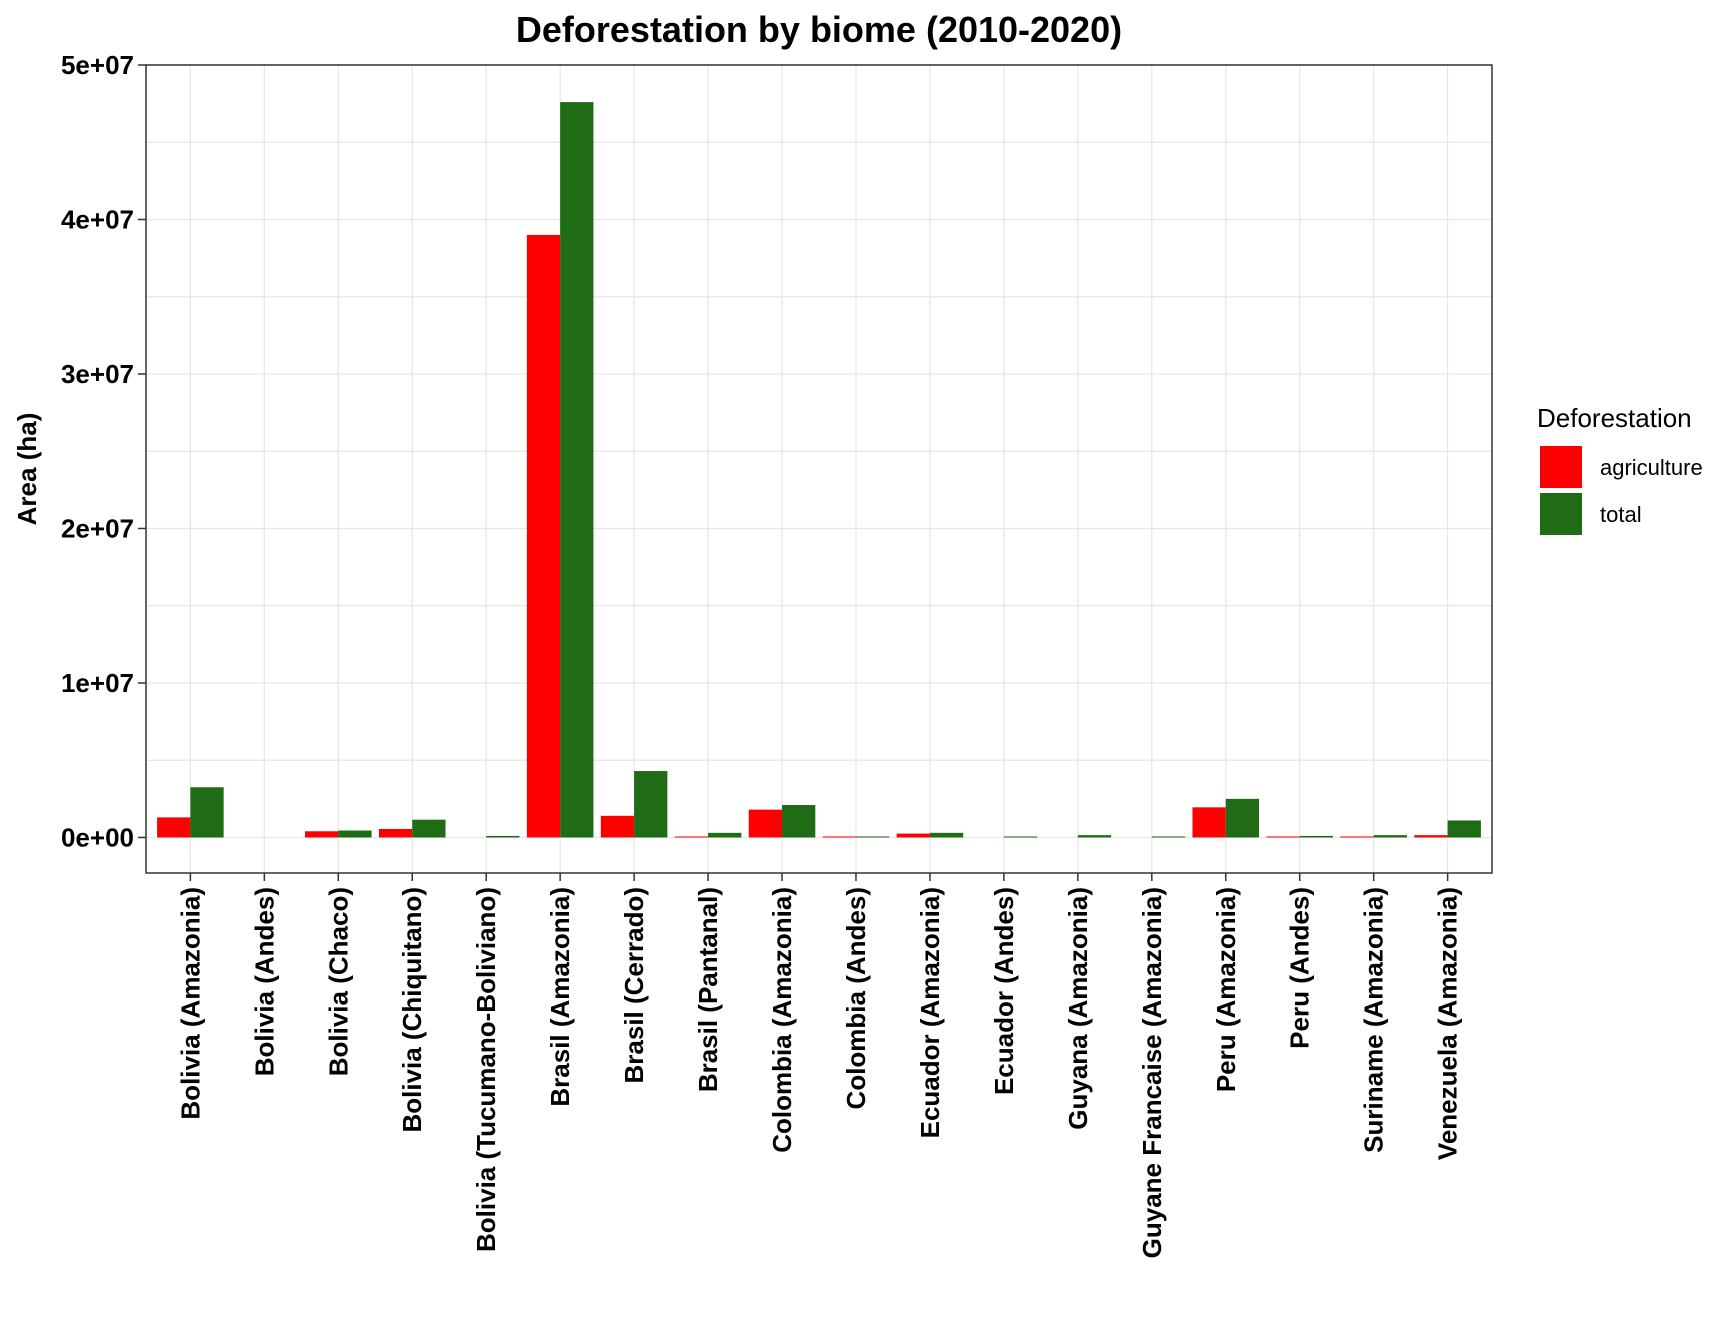  I want to click on x-tick-label: Colombia (Andes), so click(856, 998).